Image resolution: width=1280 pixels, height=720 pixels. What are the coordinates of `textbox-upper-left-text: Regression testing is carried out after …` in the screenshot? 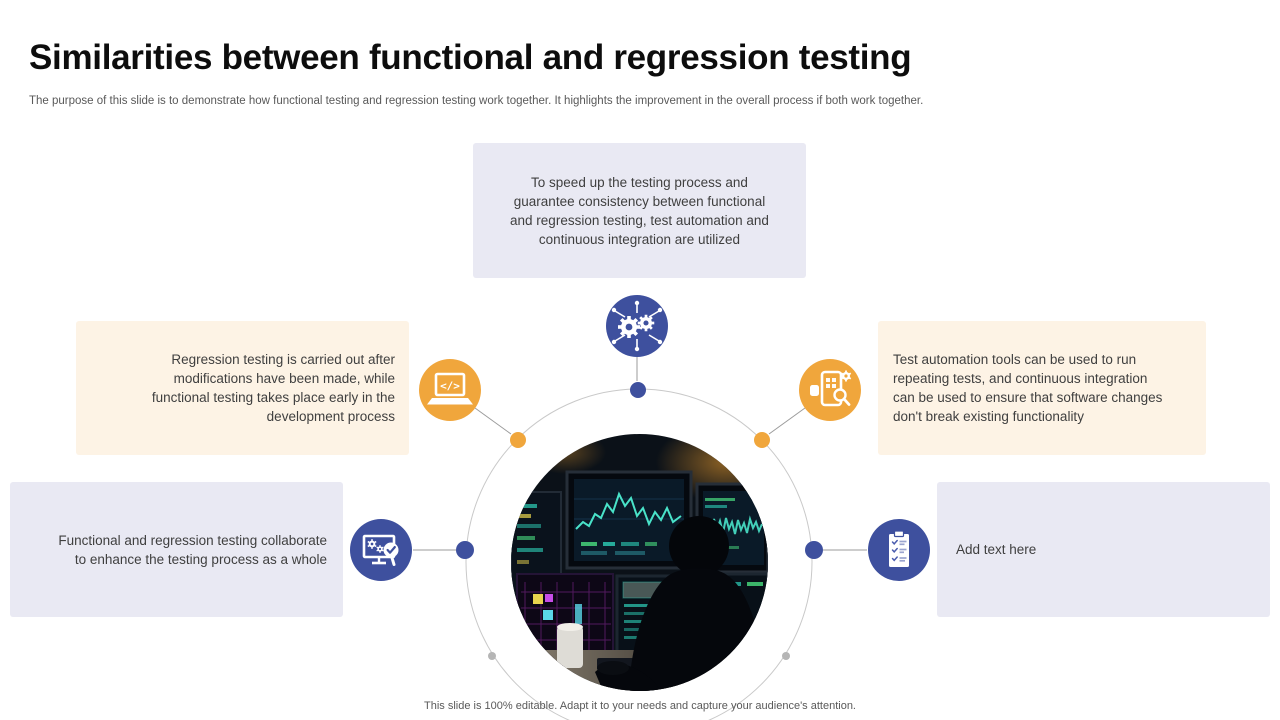 It's located at (273, 388).